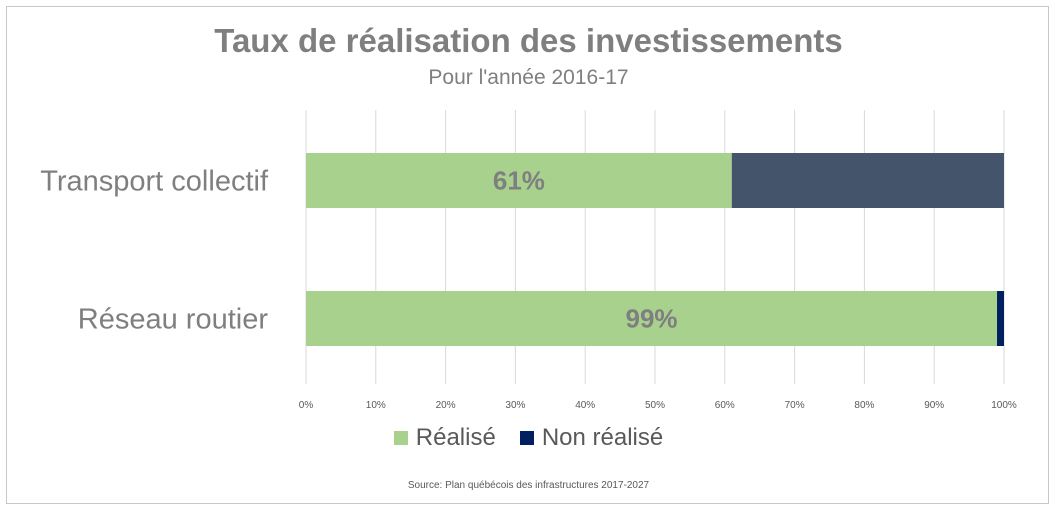  Describe the element at coordinates (864, 405) in the screenshot. I see `x-tick-label: 80%` at that location.